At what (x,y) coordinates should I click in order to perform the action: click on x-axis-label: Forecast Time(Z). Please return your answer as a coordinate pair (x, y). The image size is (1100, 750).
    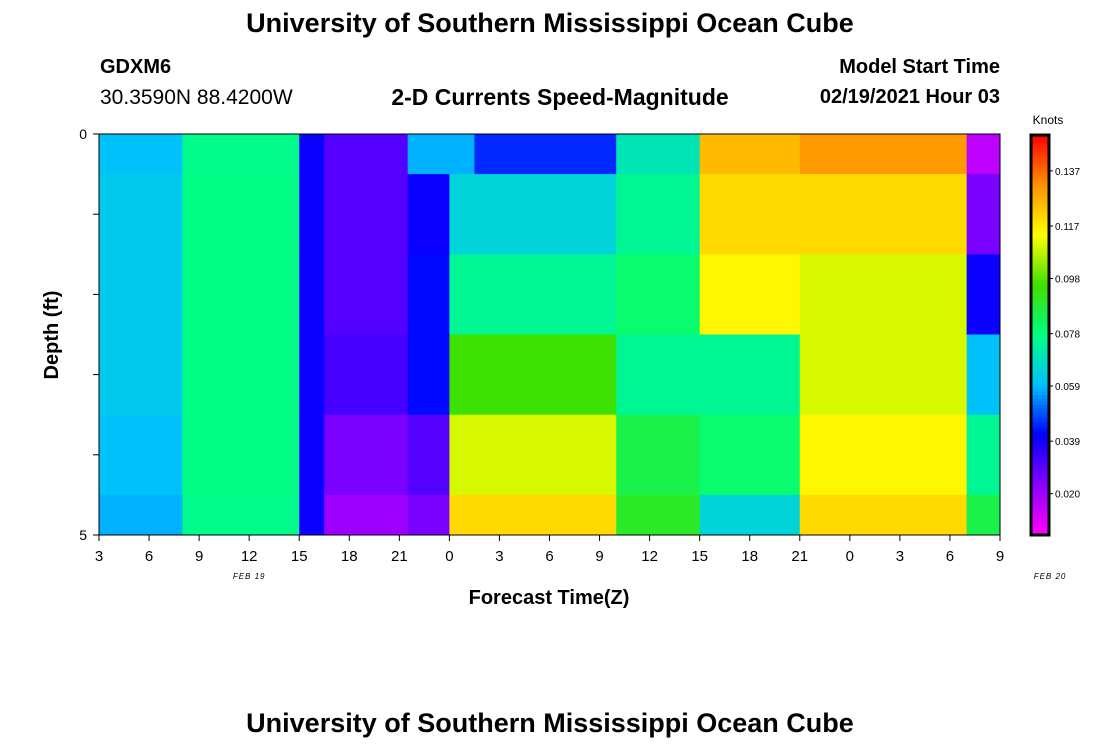
    Looking at the image, I should click on (549, 598).